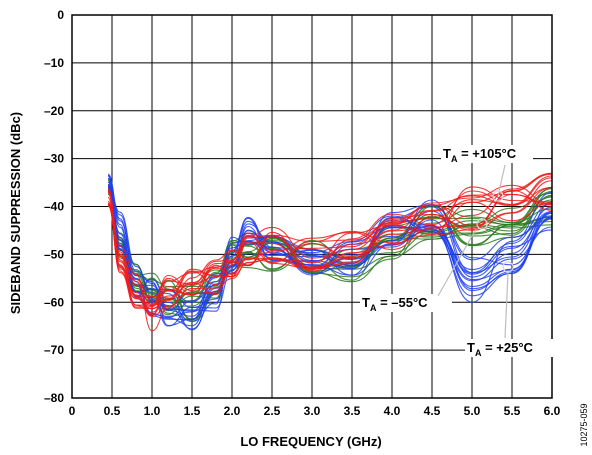 The height and width of the screenshot is (455, 592). I want to click on x-tick-labels: 0 0.5 1.0 1.5 2.0 2.5 3.0 3.5 4.0 4.5 5.0 5.5 6.0, so click(315, 411).